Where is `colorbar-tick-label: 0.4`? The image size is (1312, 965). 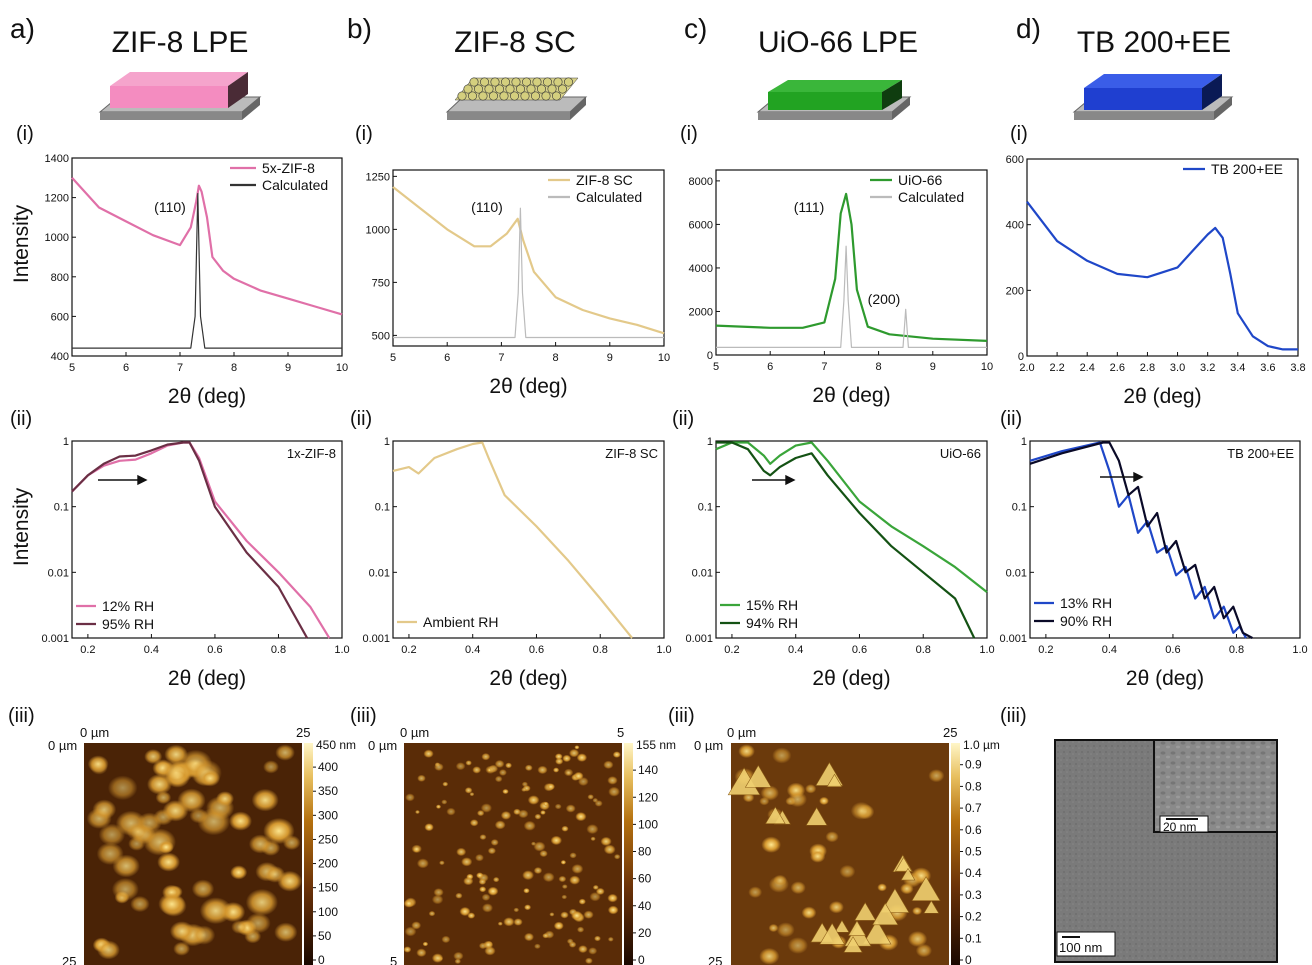
colorbar-tick-label: 0.4 is located at coordinates (973, 873).